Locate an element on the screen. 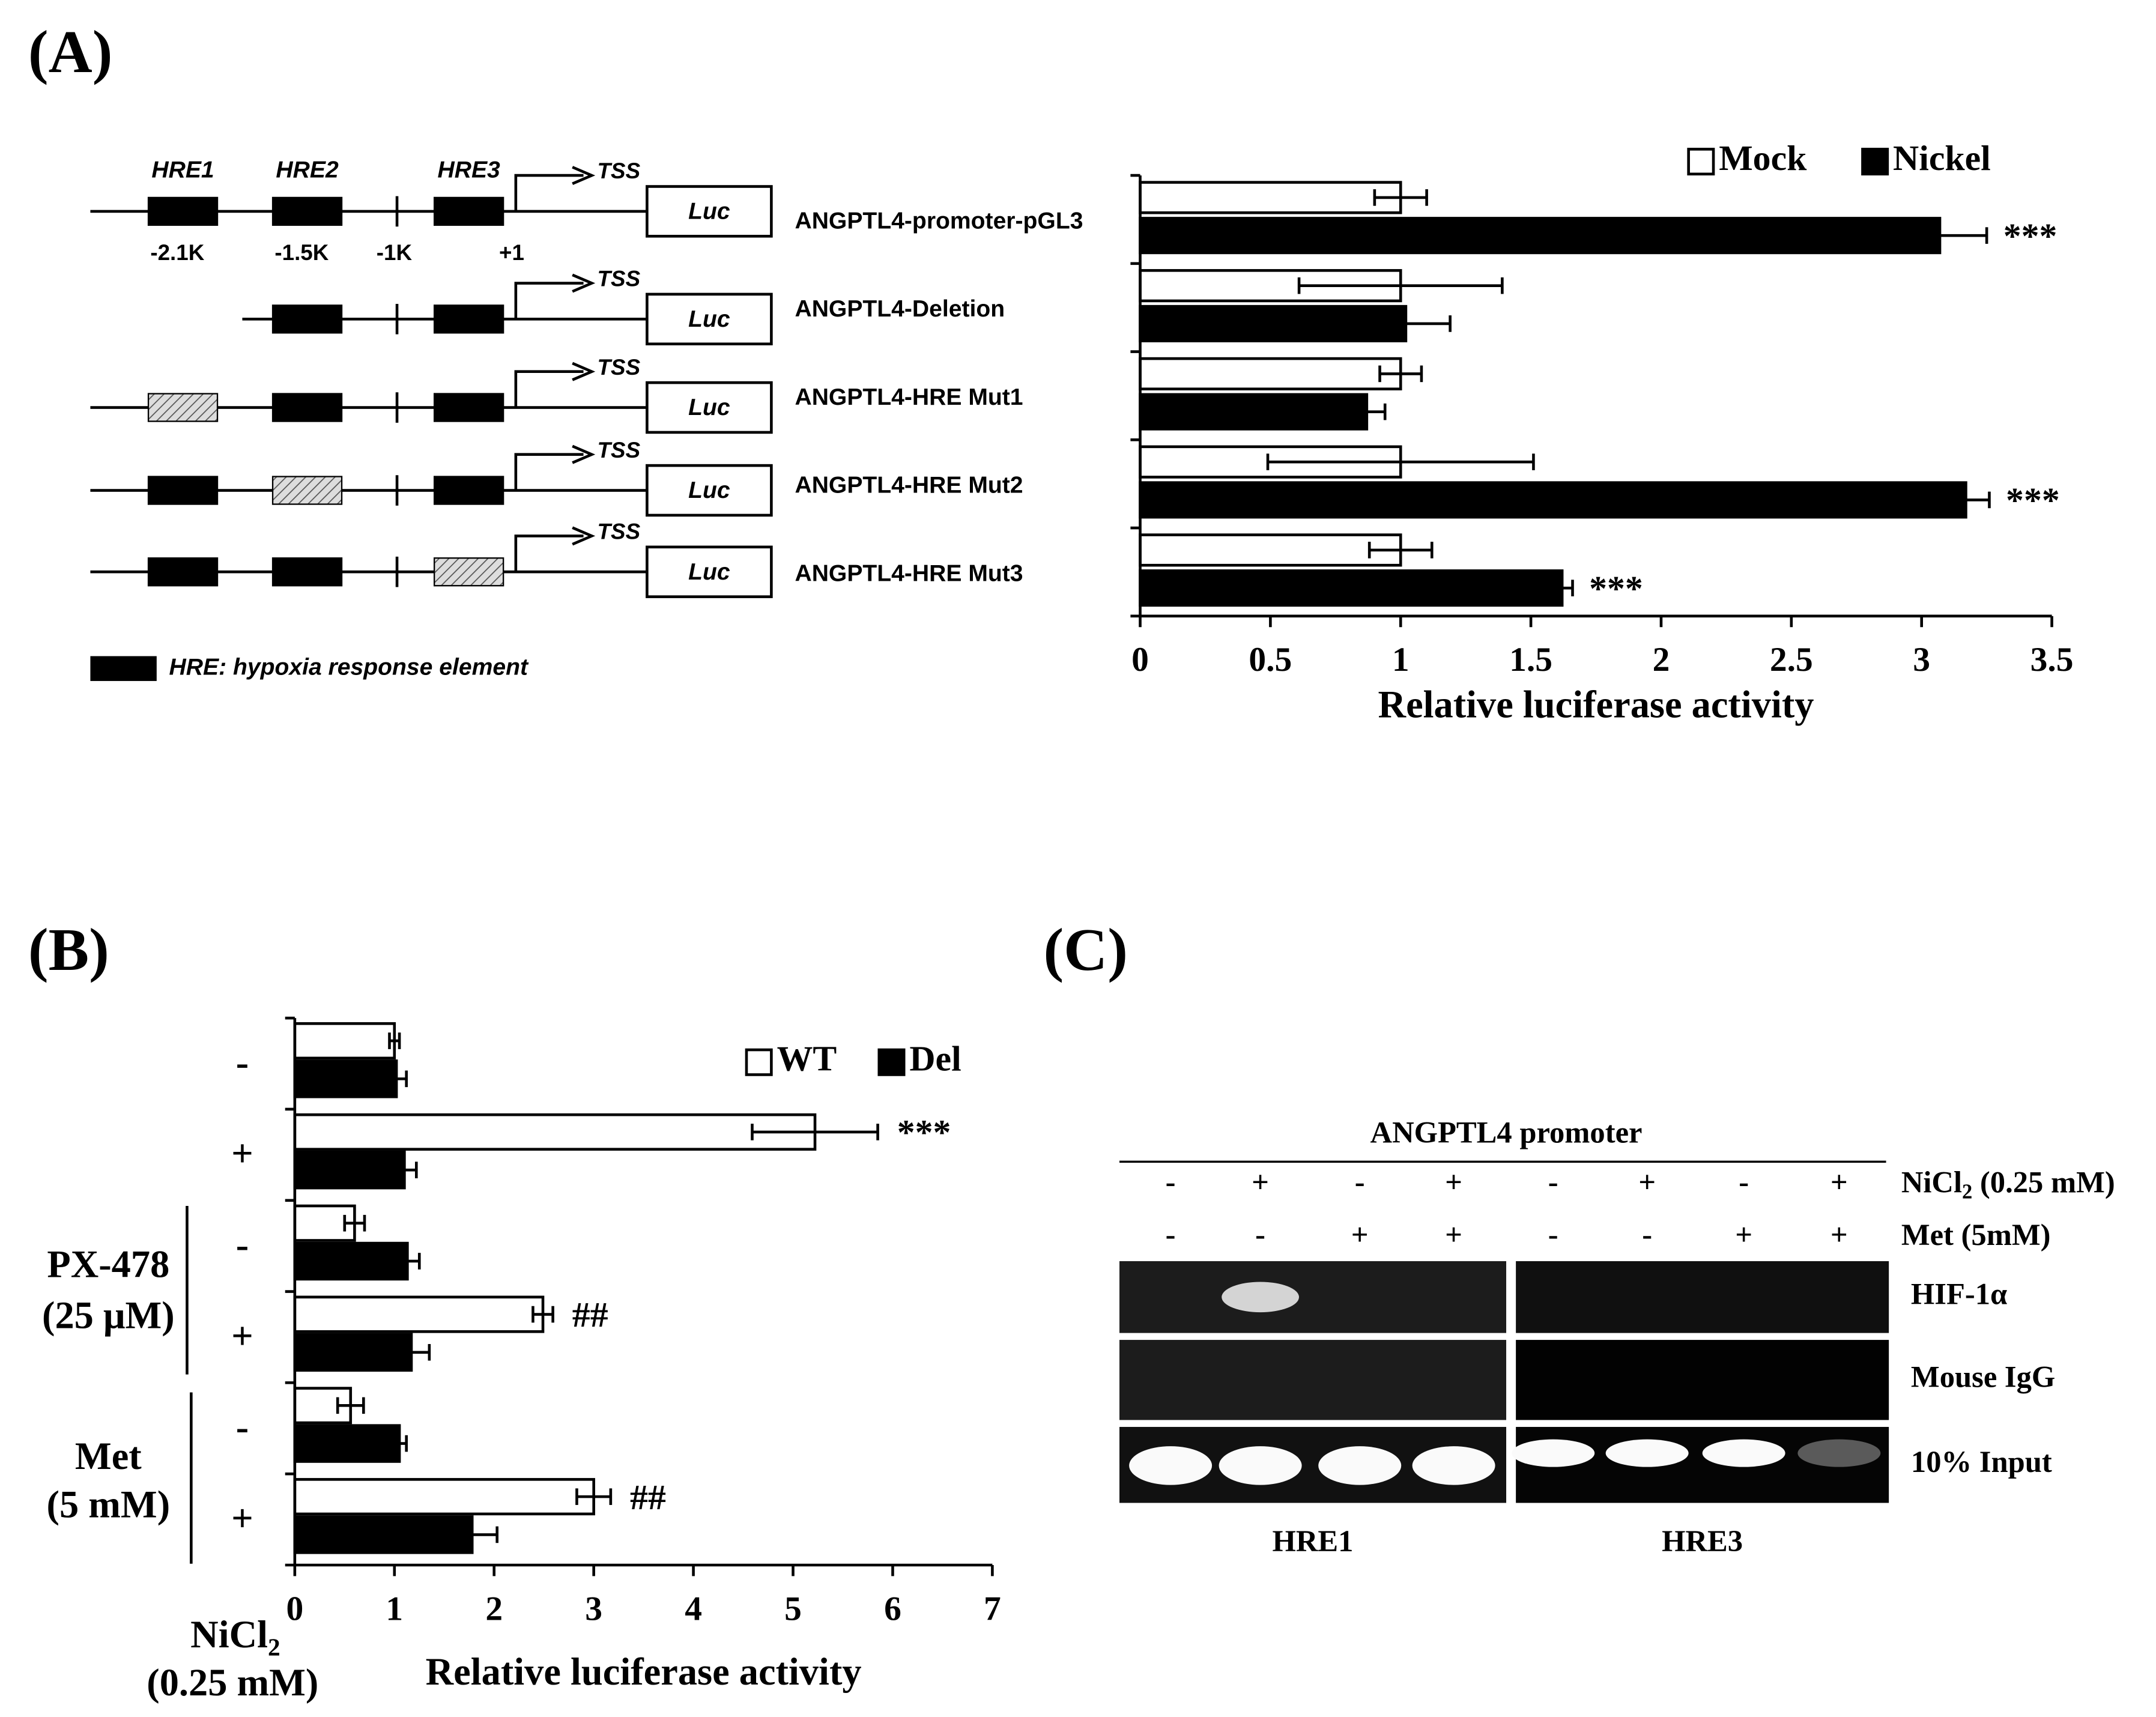  x-tick-label: 3.5 is located at coordinates (2052, 660).